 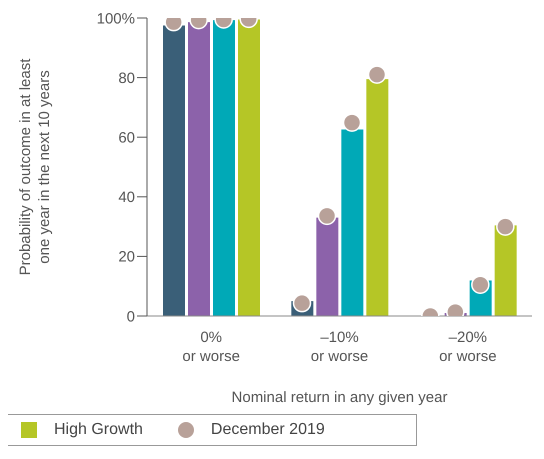 I want to click on legend-label: High Growth, so click(x=98, y=430).